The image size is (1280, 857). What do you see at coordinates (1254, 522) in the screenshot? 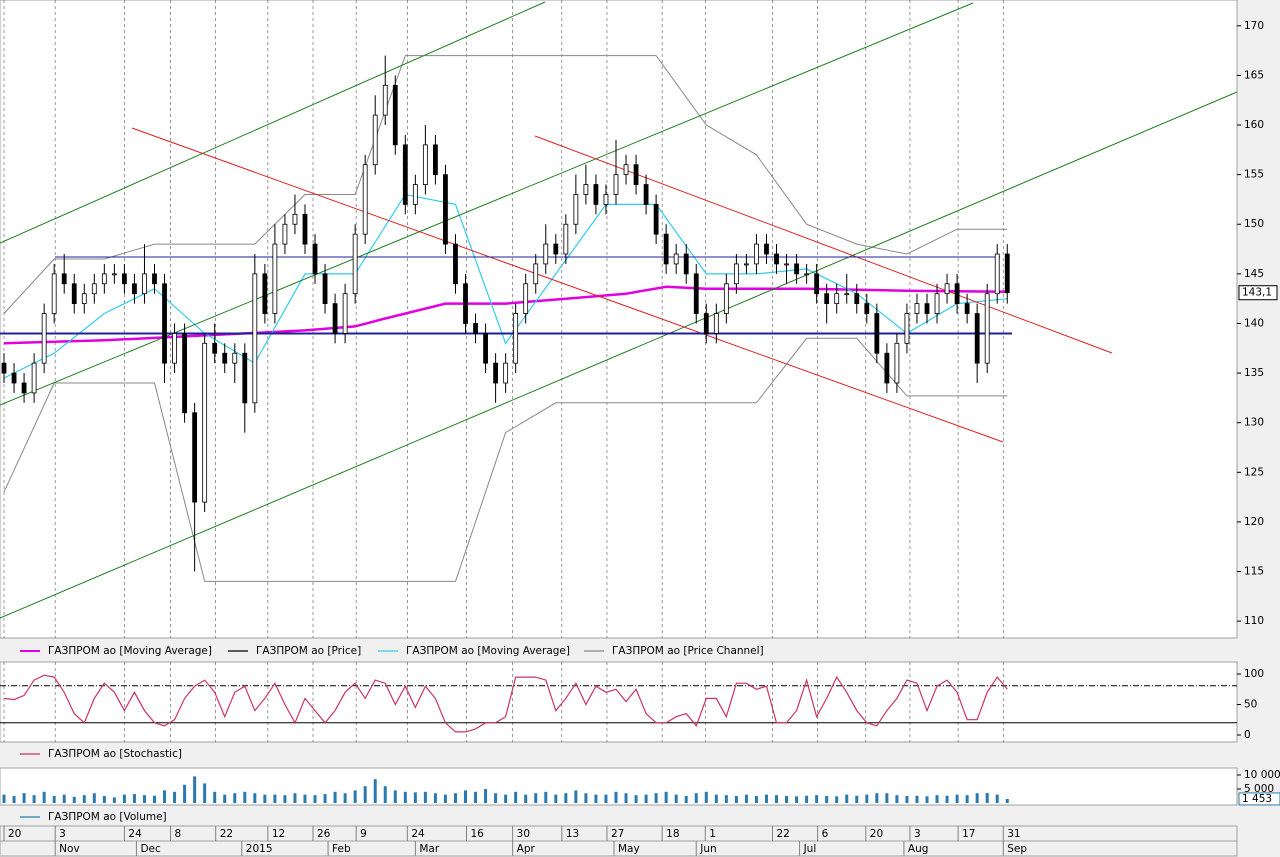
I see `y-tick-label: 120` at bounding box center [1254, 522].